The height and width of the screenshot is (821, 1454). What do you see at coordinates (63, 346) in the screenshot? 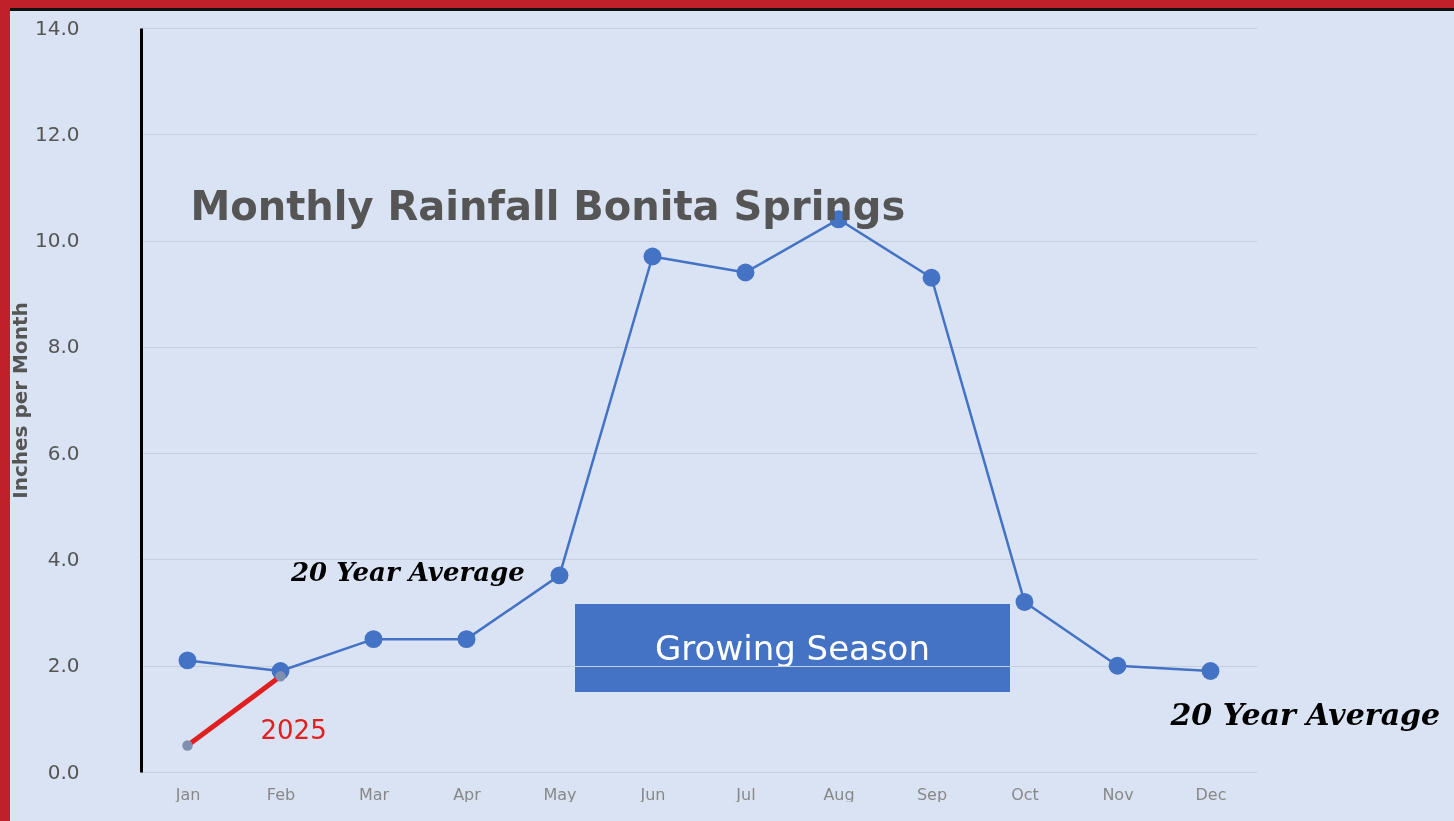
I see `y-tick-label: 8.0` at bounding box center [63, 346].